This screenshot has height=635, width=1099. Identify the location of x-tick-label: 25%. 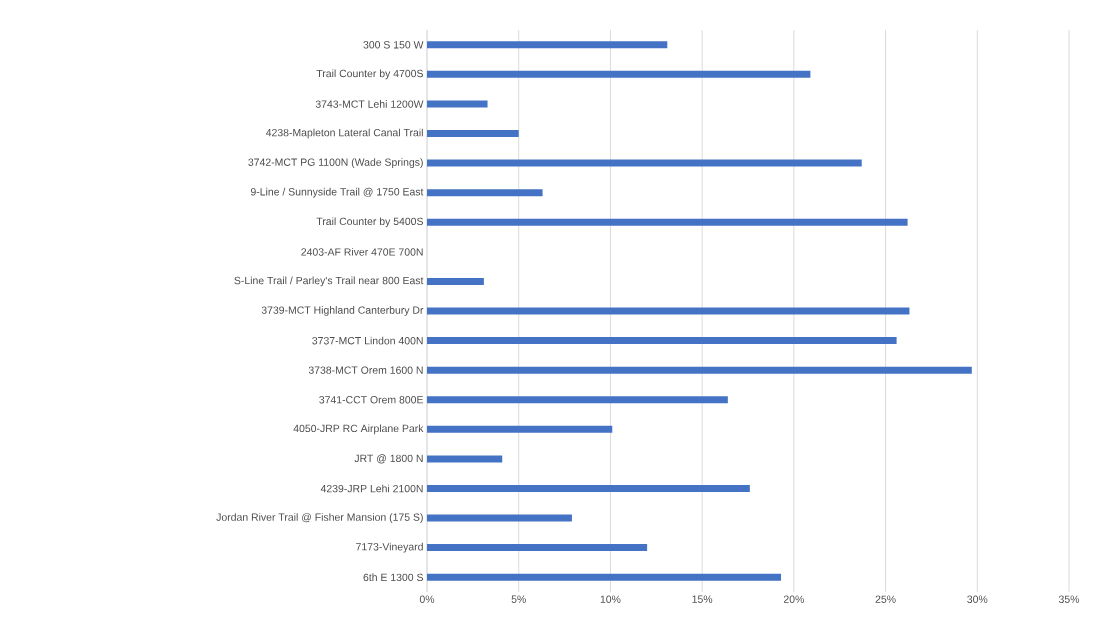
(885, 599).